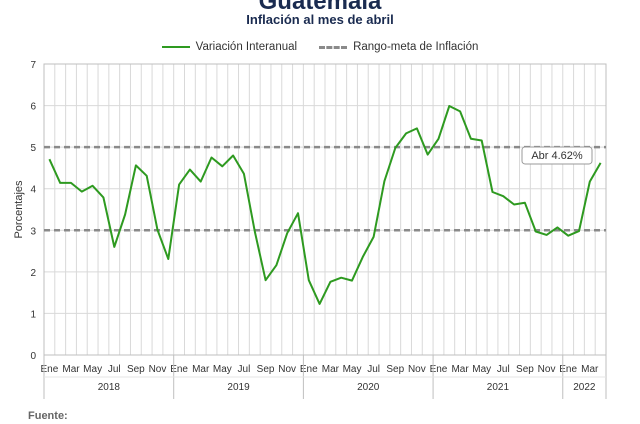 The width and height of the screenshot is (640, 424). I want to click on y-tick-label: 4, so click(33, 190).